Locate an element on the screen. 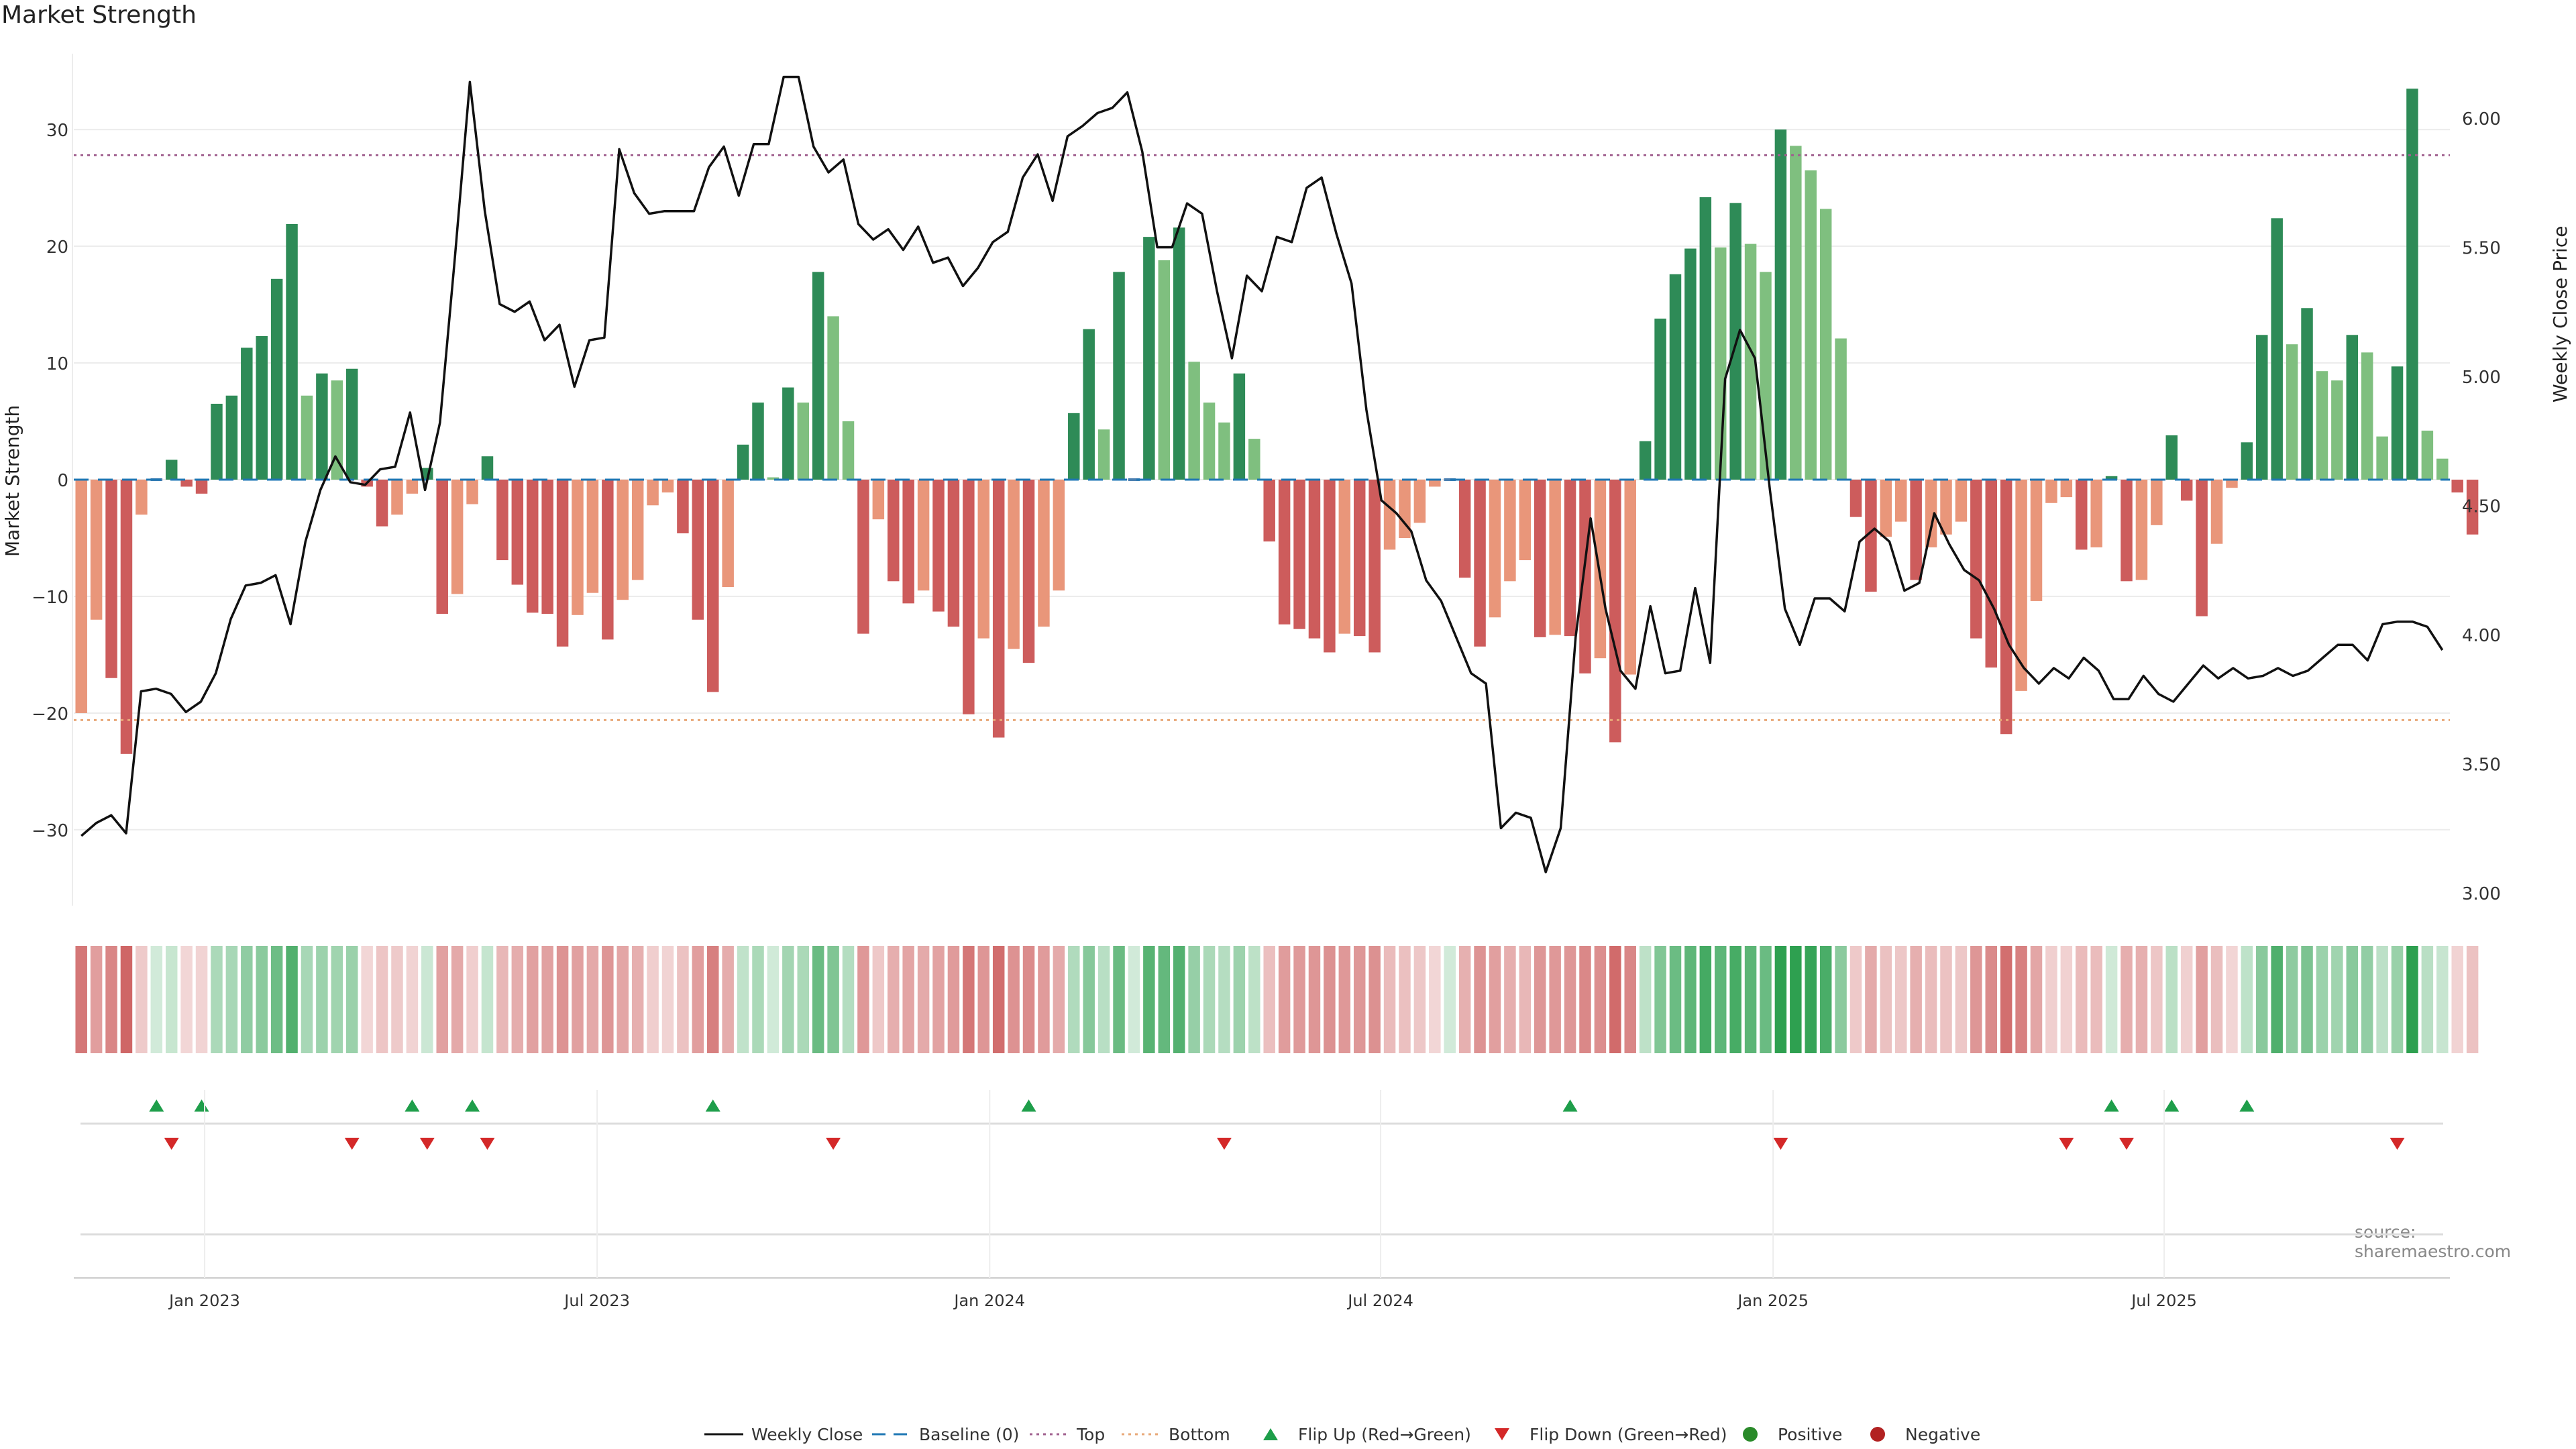  legend-flip_up-label: Flip Up (Red→Green) is located at coordinates (1384, 1434).